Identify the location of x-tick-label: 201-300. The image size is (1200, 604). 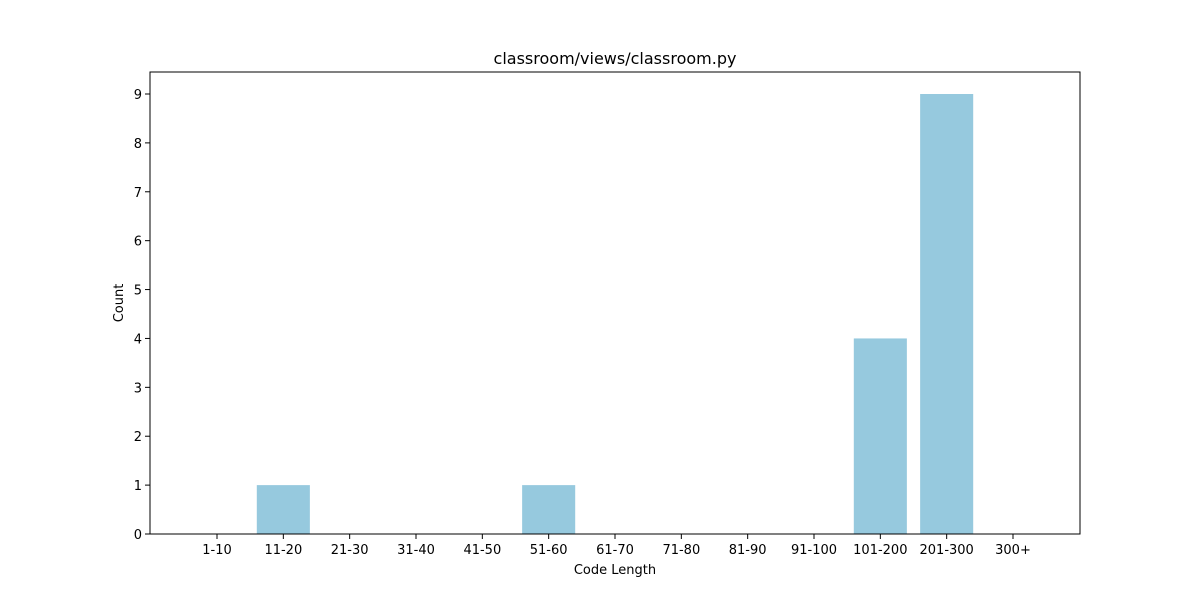
(947, 550).